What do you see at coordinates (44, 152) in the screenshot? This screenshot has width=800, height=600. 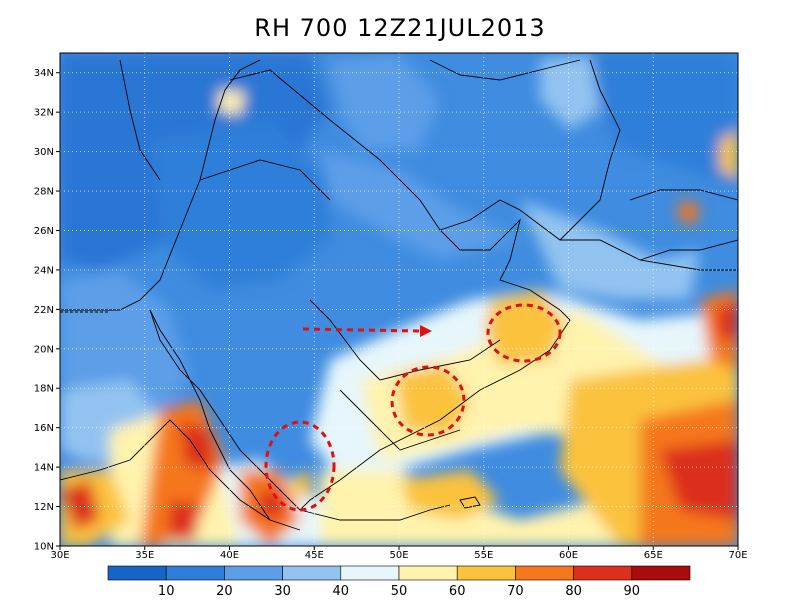 I see `lat-tick-label: 30N` at bounding box center [44, 152].